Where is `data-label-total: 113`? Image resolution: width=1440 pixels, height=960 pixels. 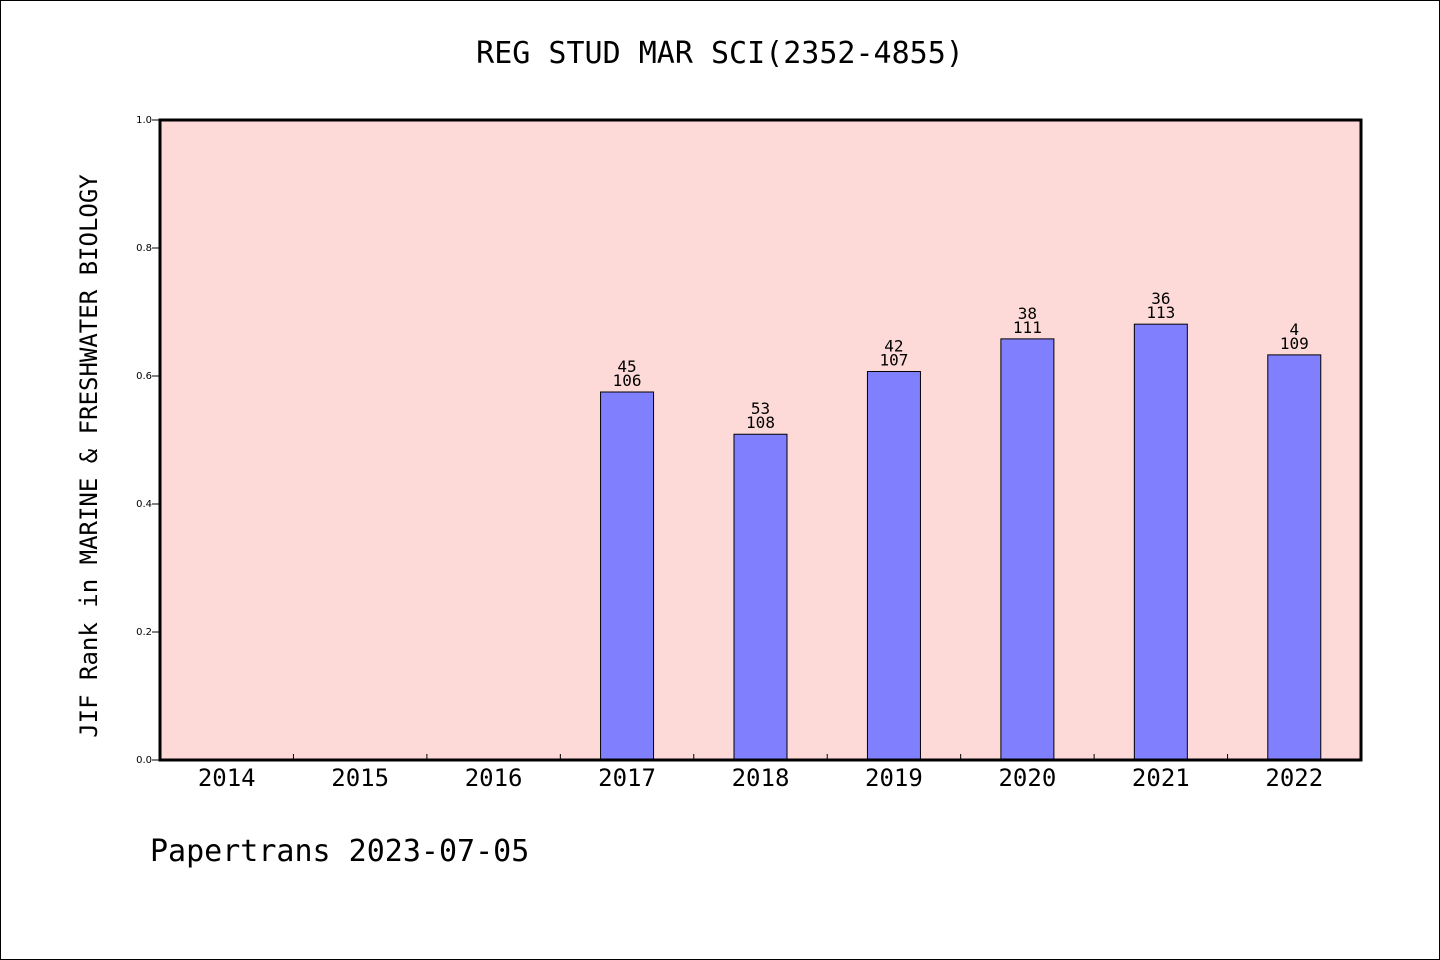 data-label-total: 113 is located at coordinates (1160, 312).